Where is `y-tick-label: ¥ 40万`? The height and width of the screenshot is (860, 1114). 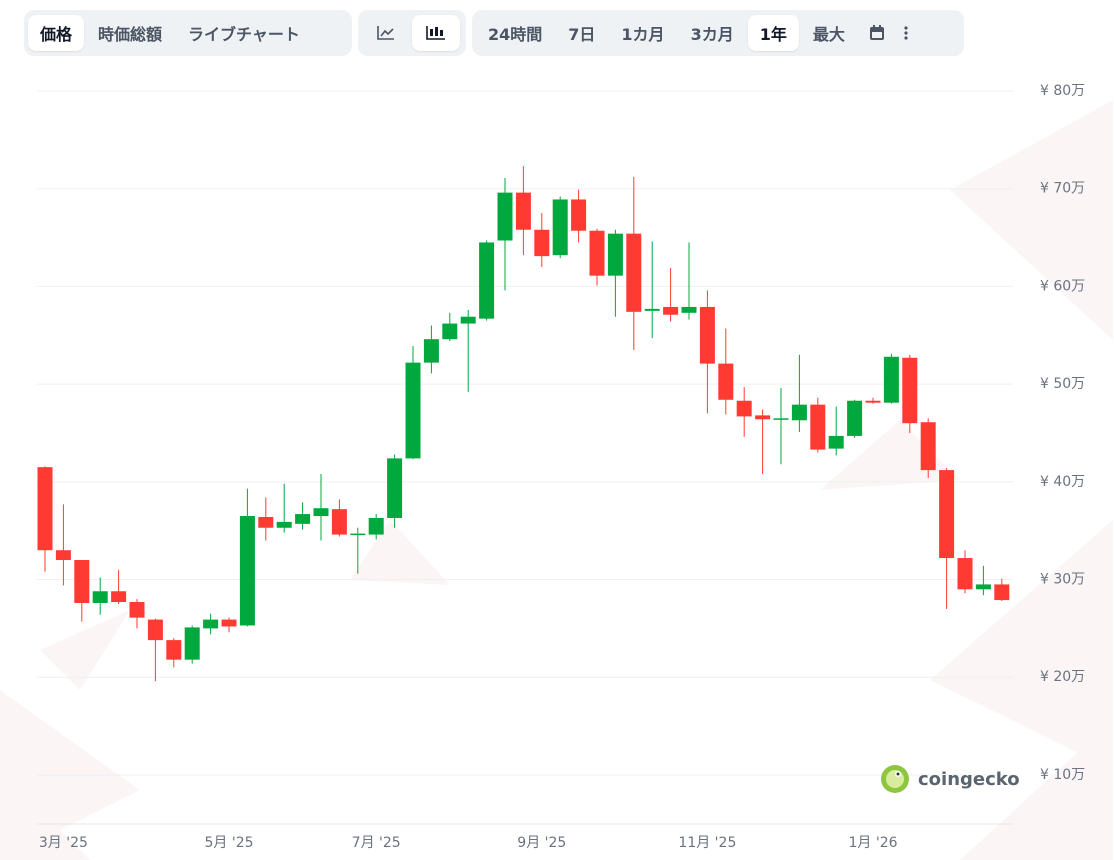 y-tick-label: ¥ 40万 is located at coordinates (1062, 482).